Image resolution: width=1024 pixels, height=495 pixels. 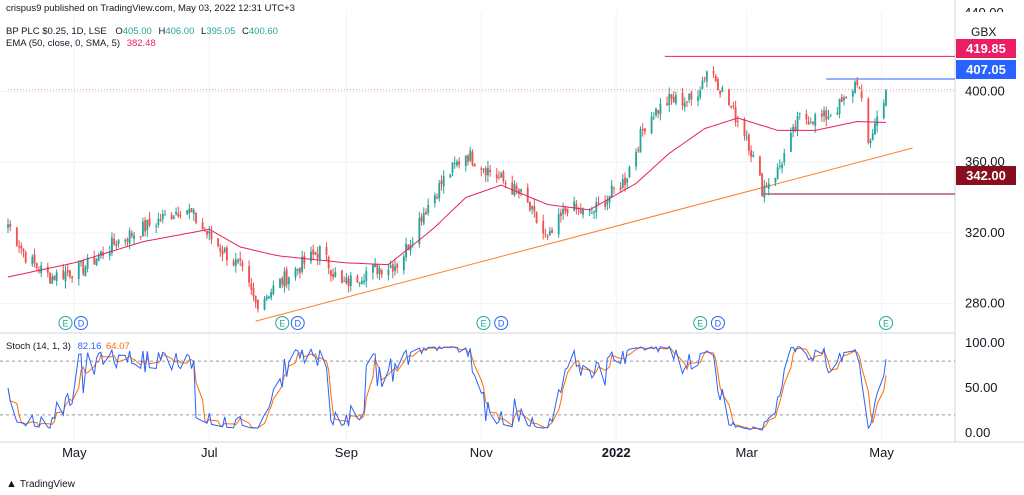 I want to click on ohlc-o: 405.00, so click(x=137, y=31).